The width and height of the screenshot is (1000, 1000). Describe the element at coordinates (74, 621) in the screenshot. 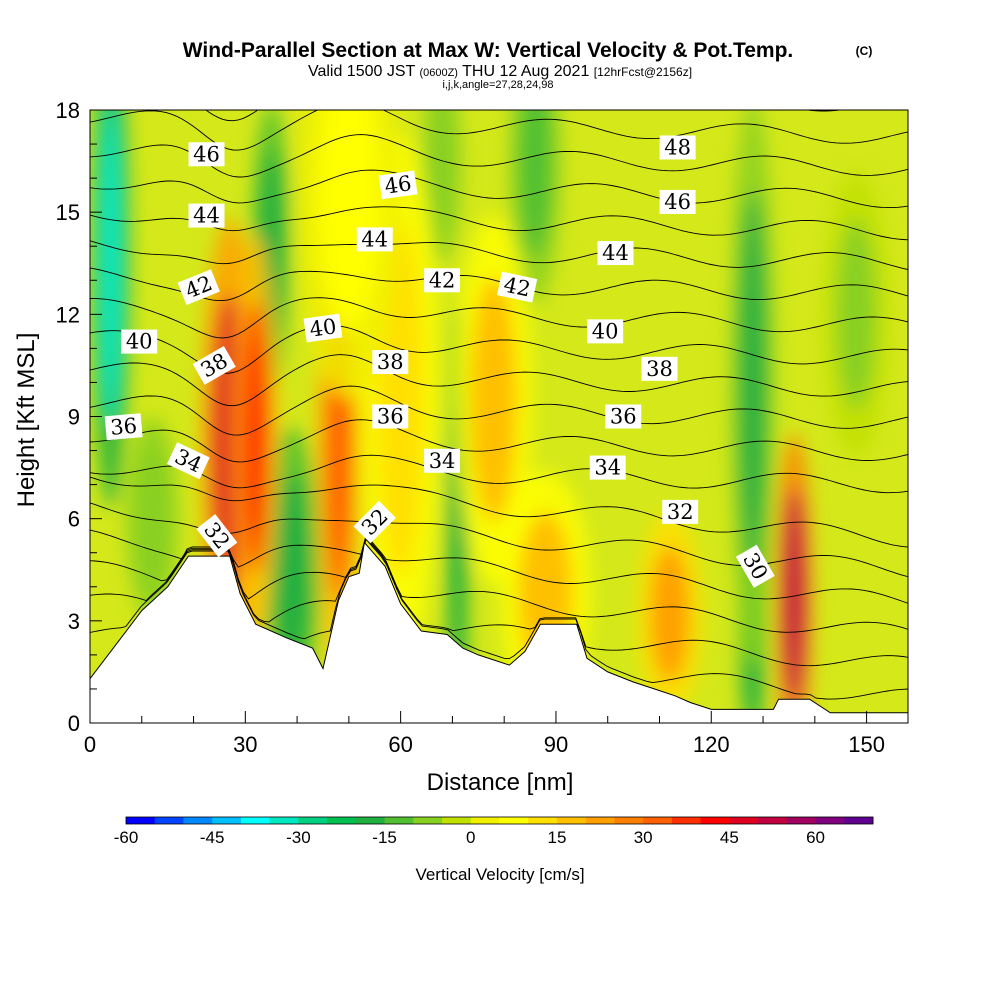

I see `y-tick-label: 3` at that location.